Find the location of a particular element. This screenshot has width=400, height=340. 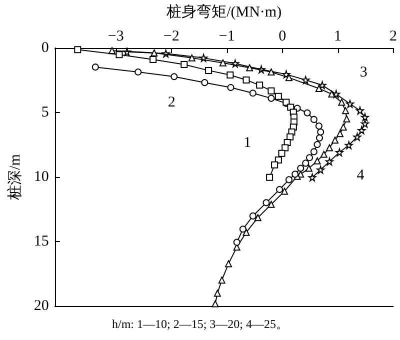

y-tick-label: 15 is located at coordinates (41, 242).